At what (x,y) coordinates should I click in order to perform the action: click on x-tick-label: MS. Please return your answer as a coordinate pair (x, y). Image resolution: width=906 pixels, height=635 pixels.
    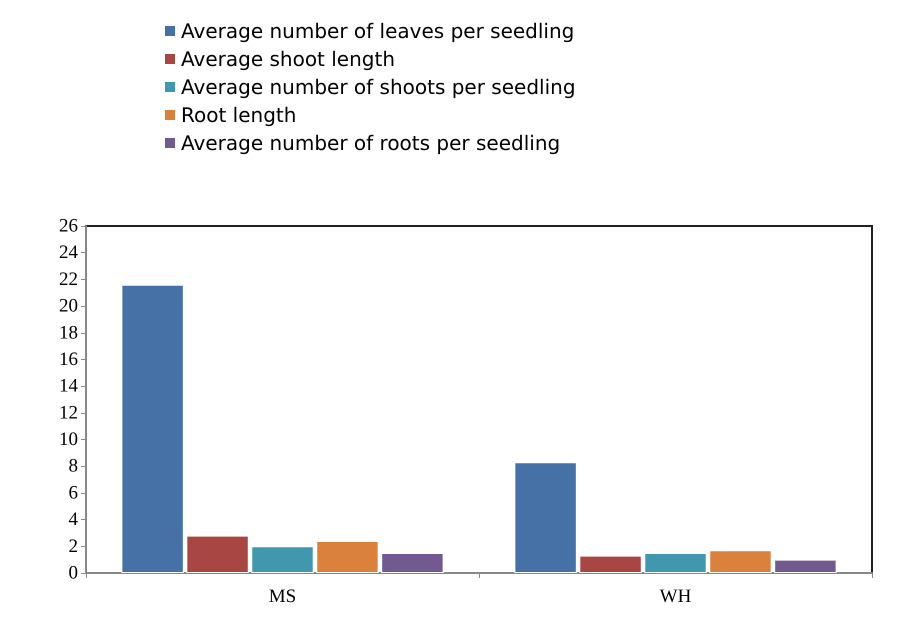
    Looking at the image, I should click on (282, 596).